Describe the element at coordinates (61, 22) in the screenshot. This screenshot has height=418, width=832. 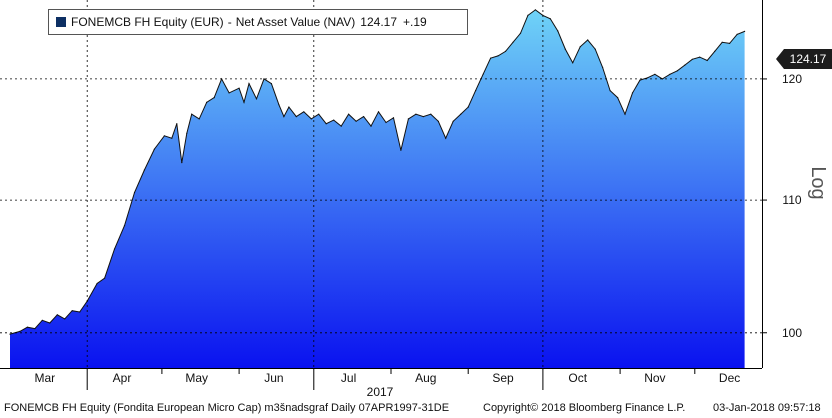
I see `legend-swatch-icon` at that location.